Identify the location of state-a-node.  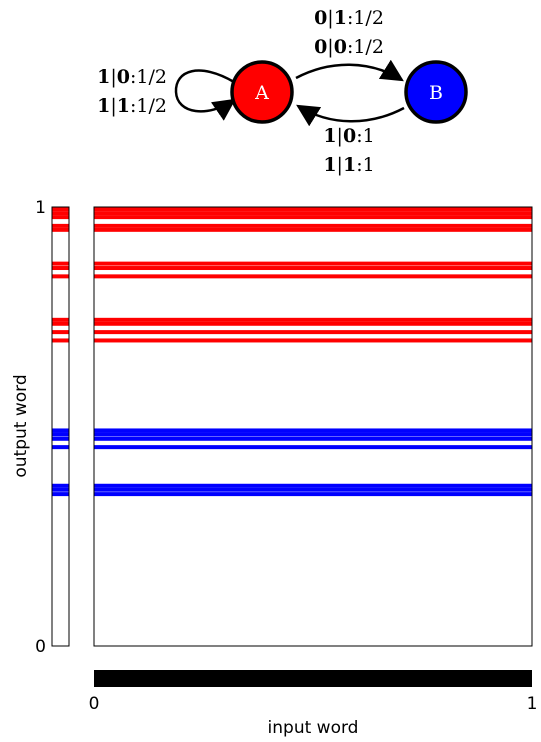
(262, 92).